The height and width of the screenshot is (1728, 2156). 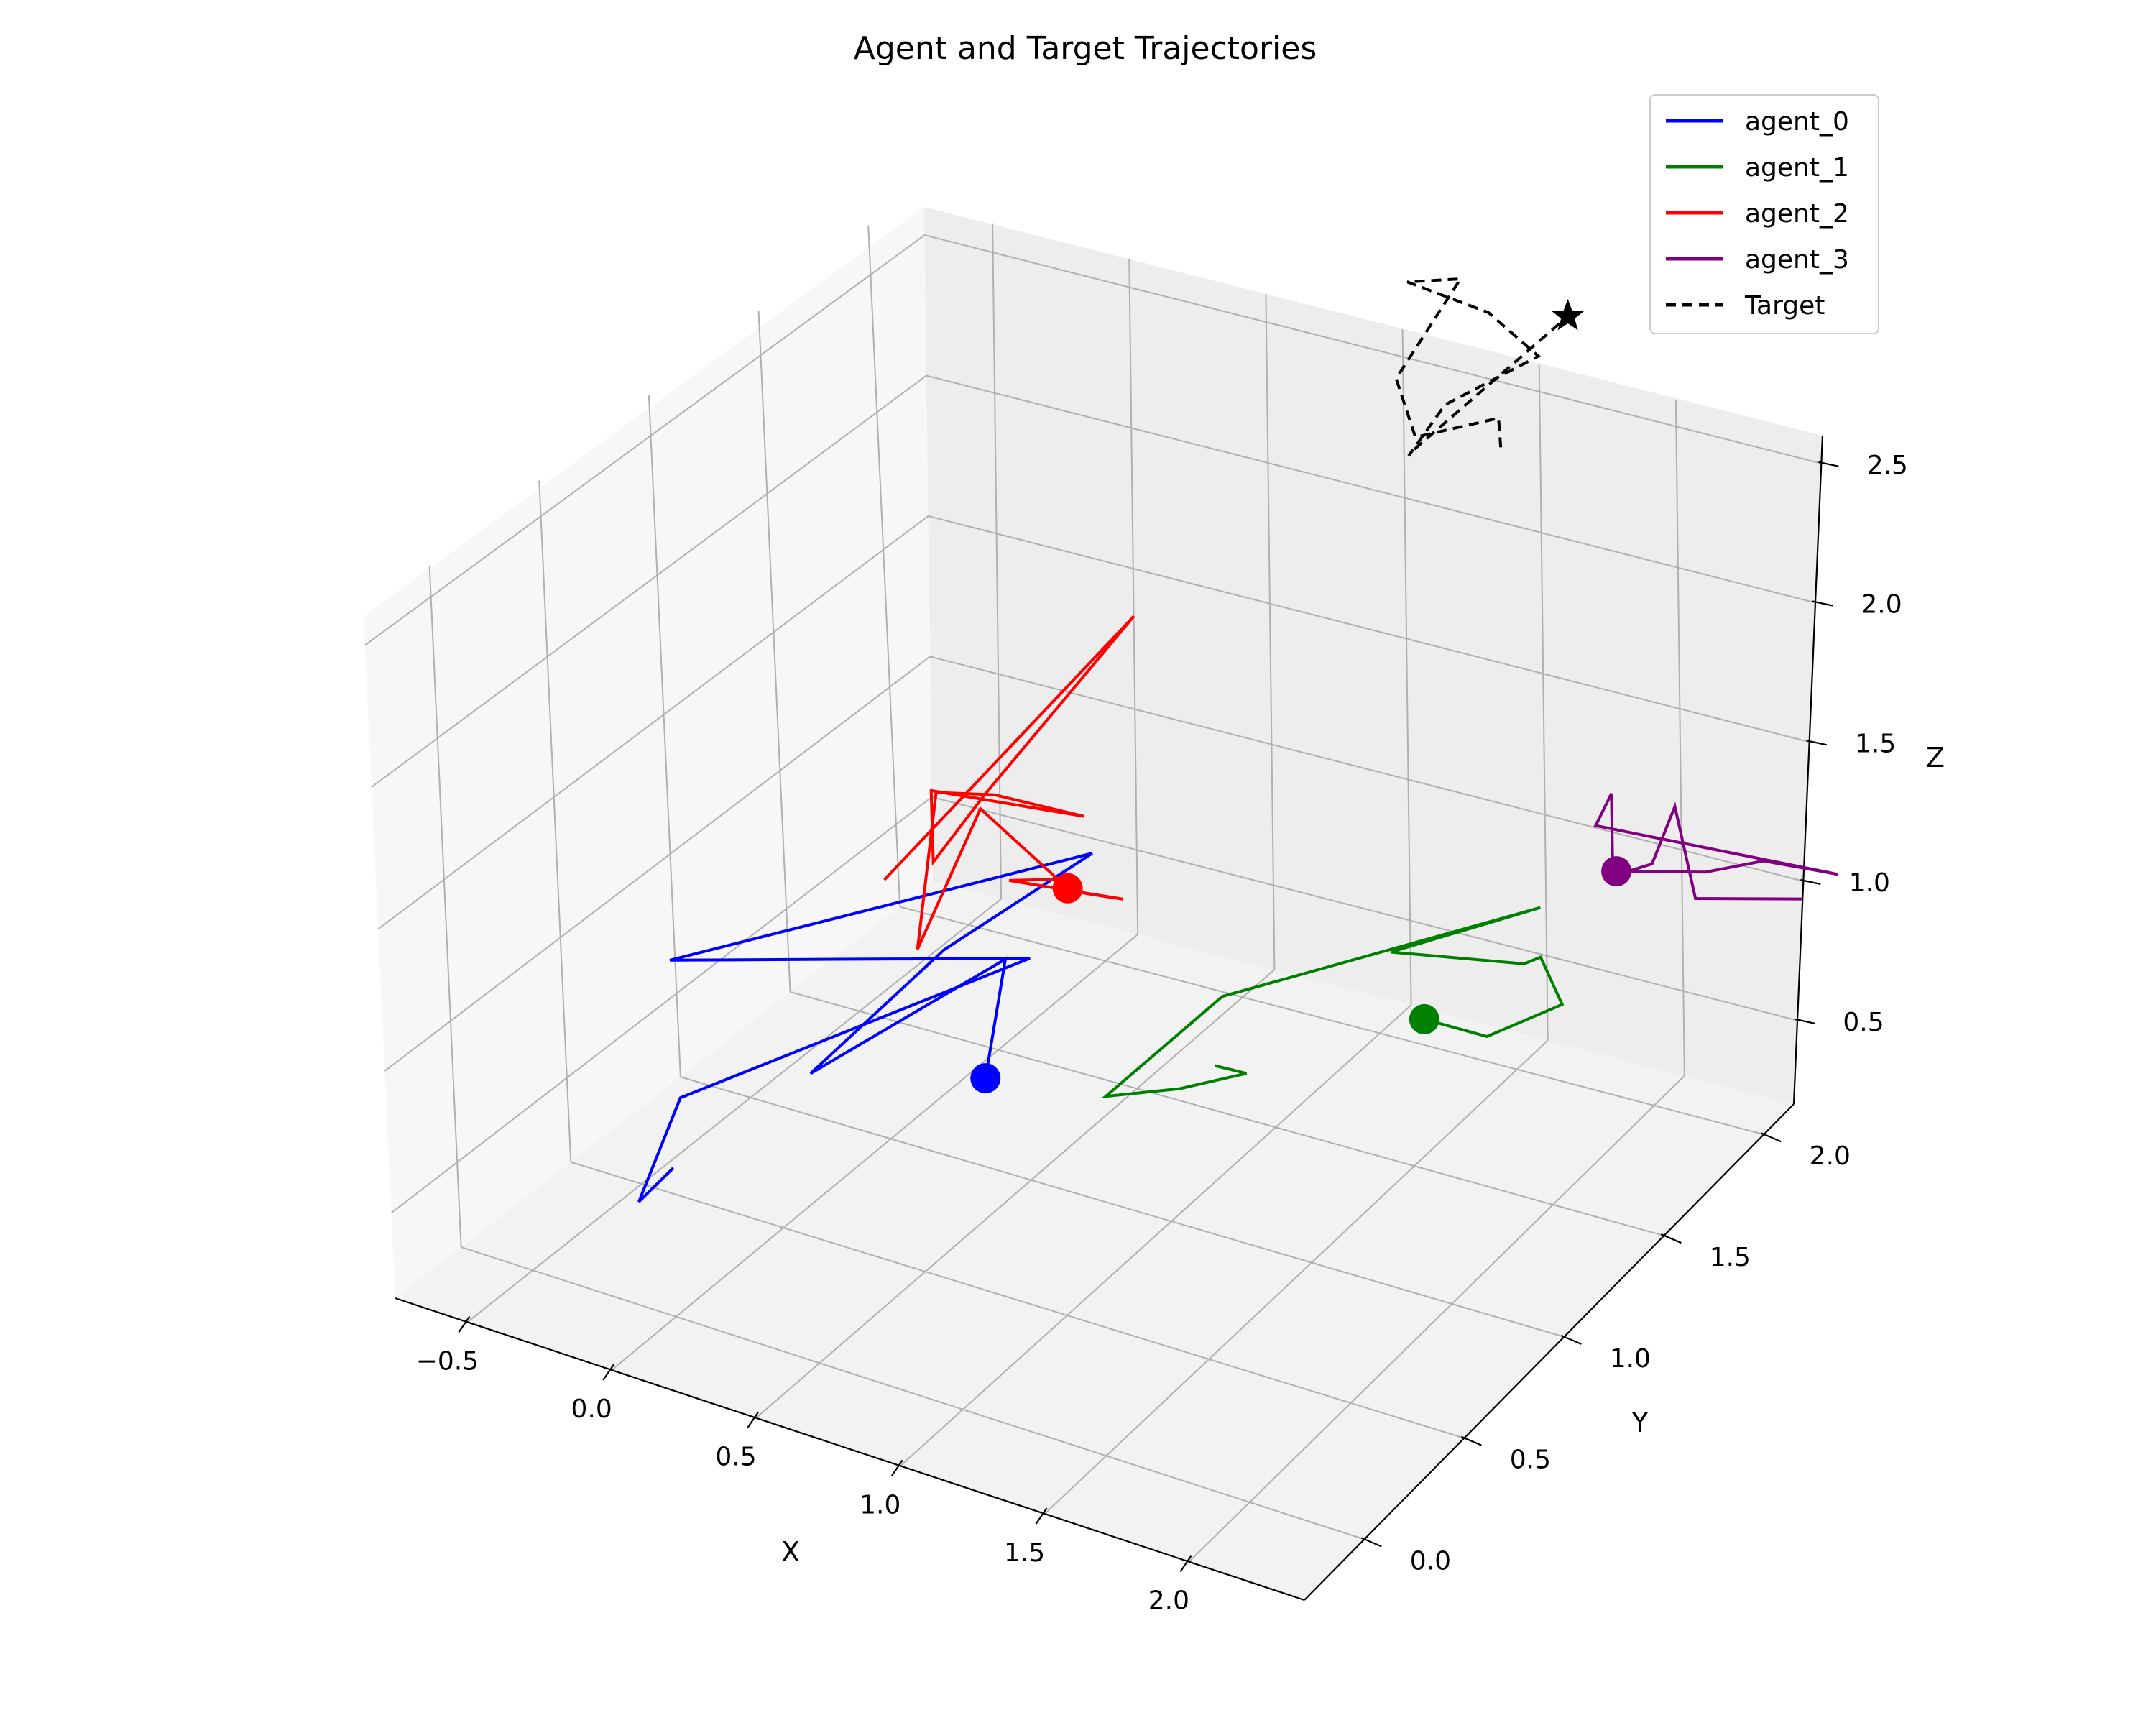 What do you see at coordinates (1731, 1257) in the screenshot?
I see `y-tick-label: 1.5` at bounding box center [1731, 1257].